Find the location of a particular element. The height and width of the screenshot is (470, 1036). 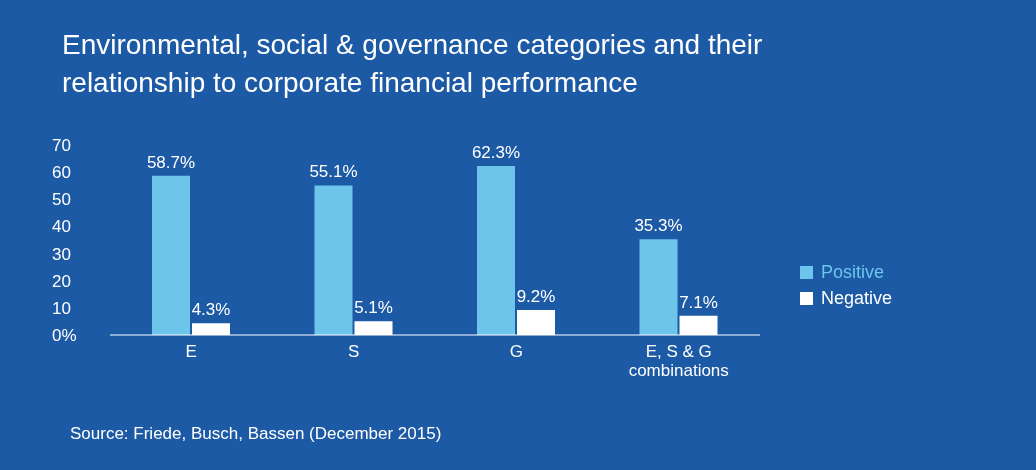

data-label: 62.3% is located at coordinates (496, 152).